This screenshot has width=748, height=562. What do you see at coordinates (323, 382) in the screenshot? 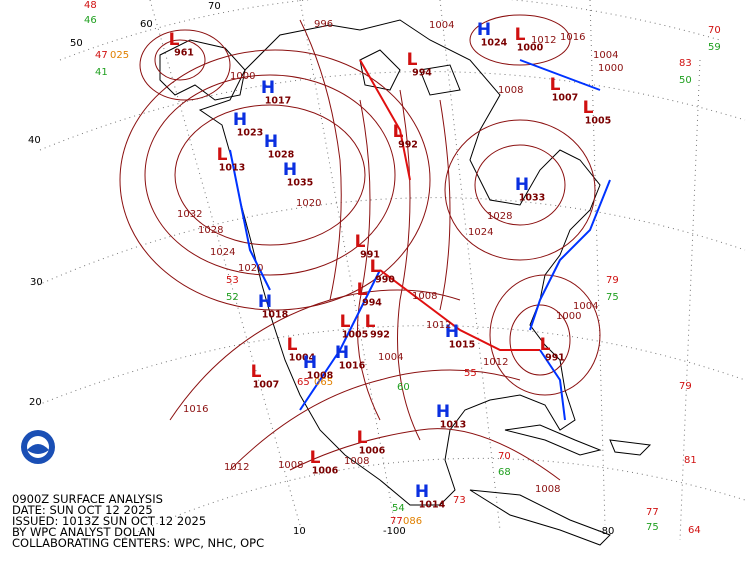
I see `station-value: 065` at bounding box center [323, 382].